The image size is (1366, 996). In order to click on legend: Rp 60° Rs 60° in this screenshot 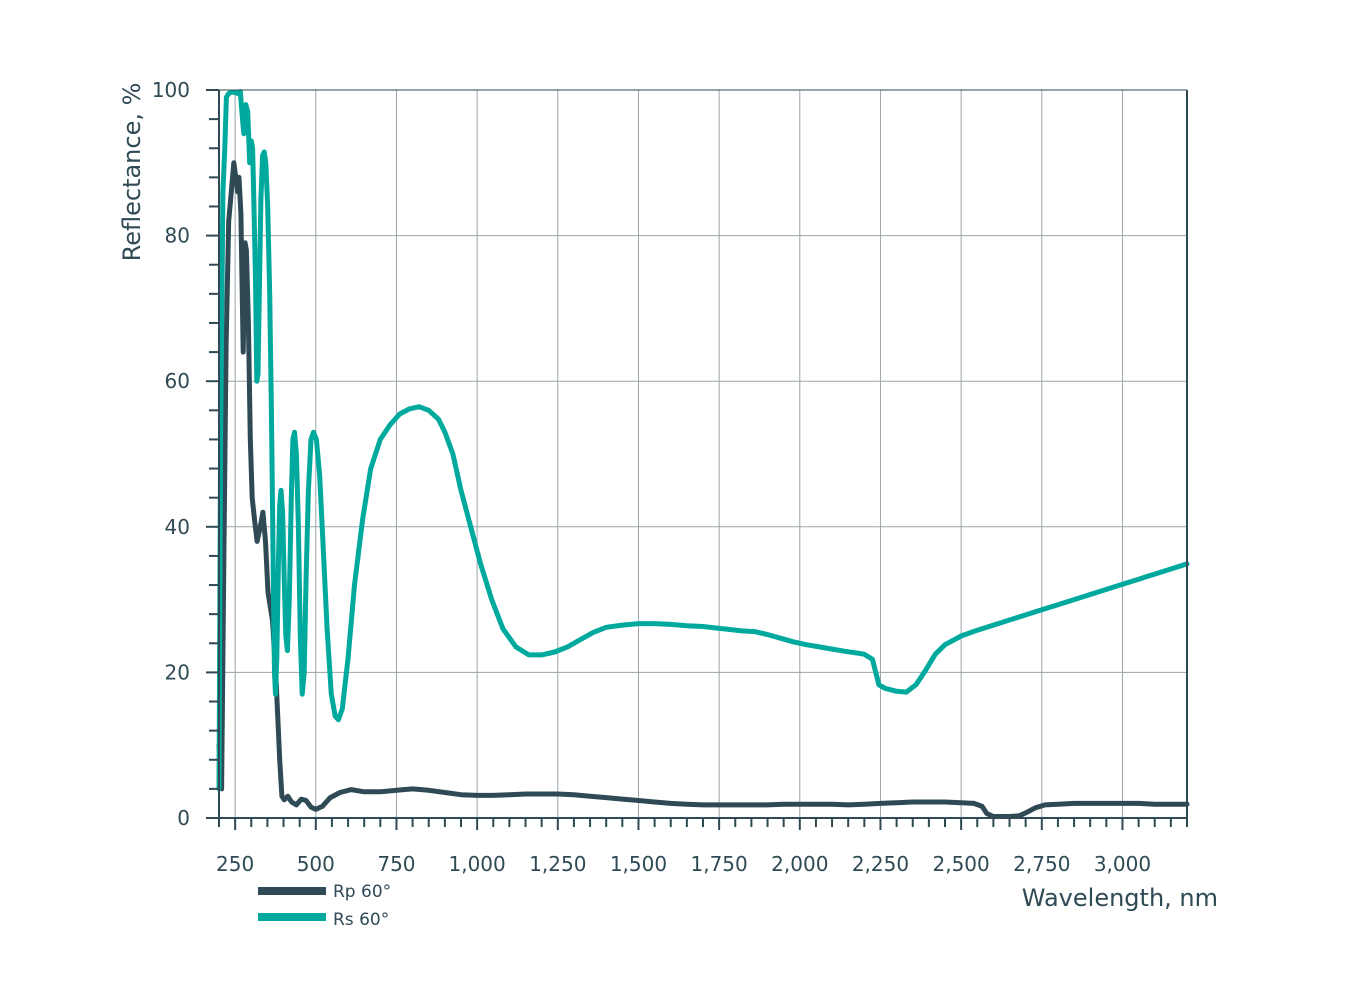, I will do `click(324, 906)`.